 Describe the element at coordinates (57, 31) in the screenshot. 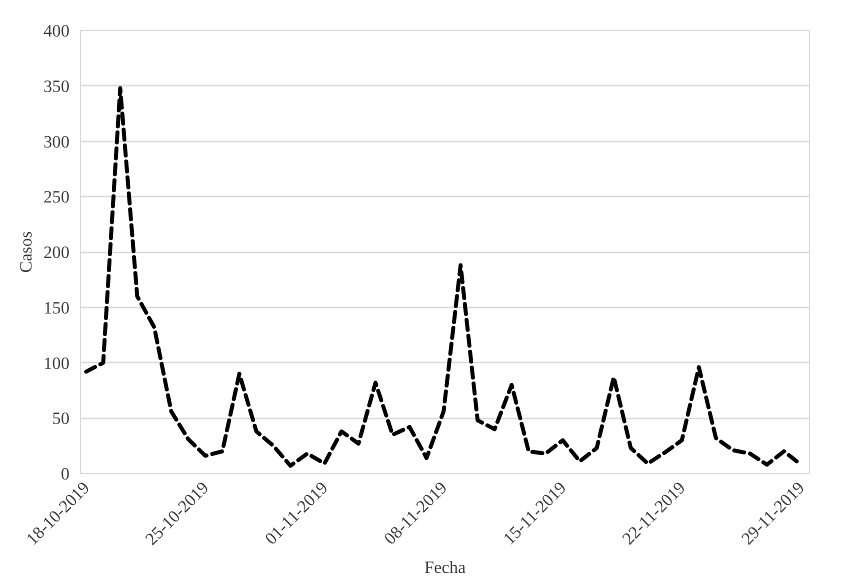

I see `y-tick-label: 400` at that location.